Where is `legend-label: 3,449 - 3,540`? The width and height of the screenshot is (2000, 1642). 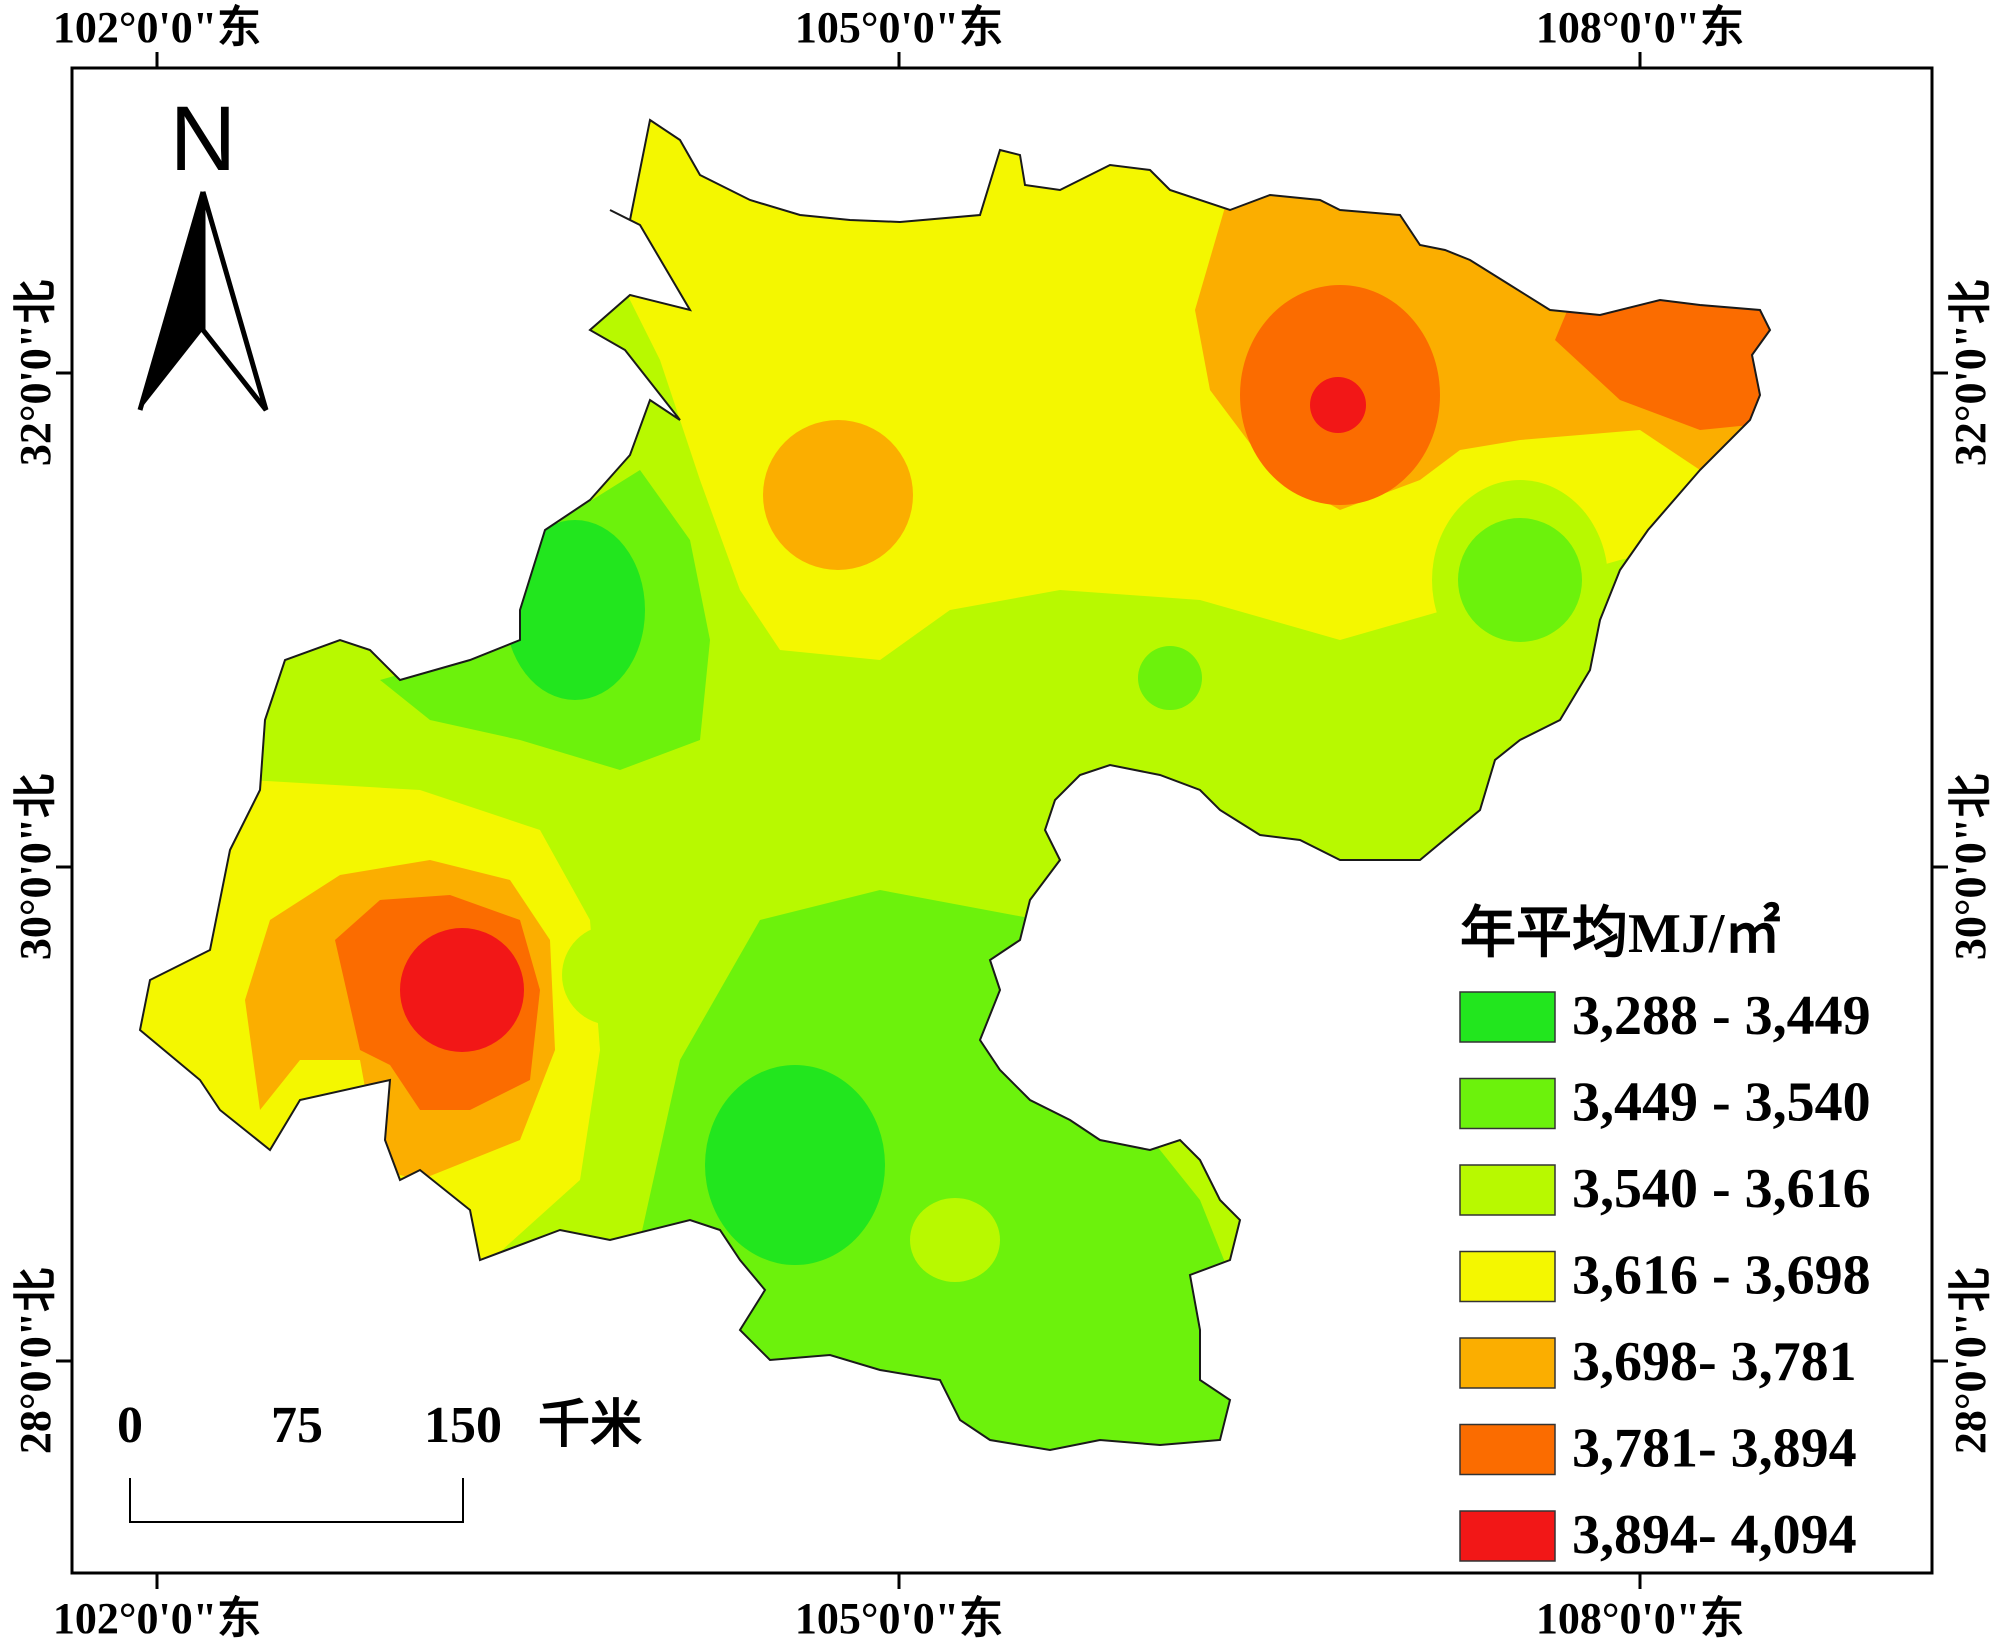
legend-label: 3,449 - 3,540 is located at coordinates (1721, 1103).